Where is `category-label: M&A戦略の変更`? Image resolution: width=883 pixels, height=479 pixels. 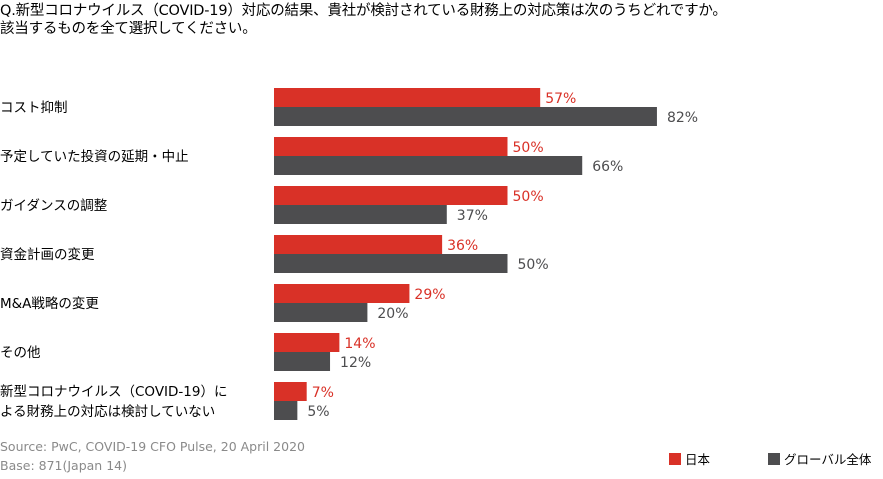
category-label: M&A戦略の変更 is located at coordinates (49, 303).